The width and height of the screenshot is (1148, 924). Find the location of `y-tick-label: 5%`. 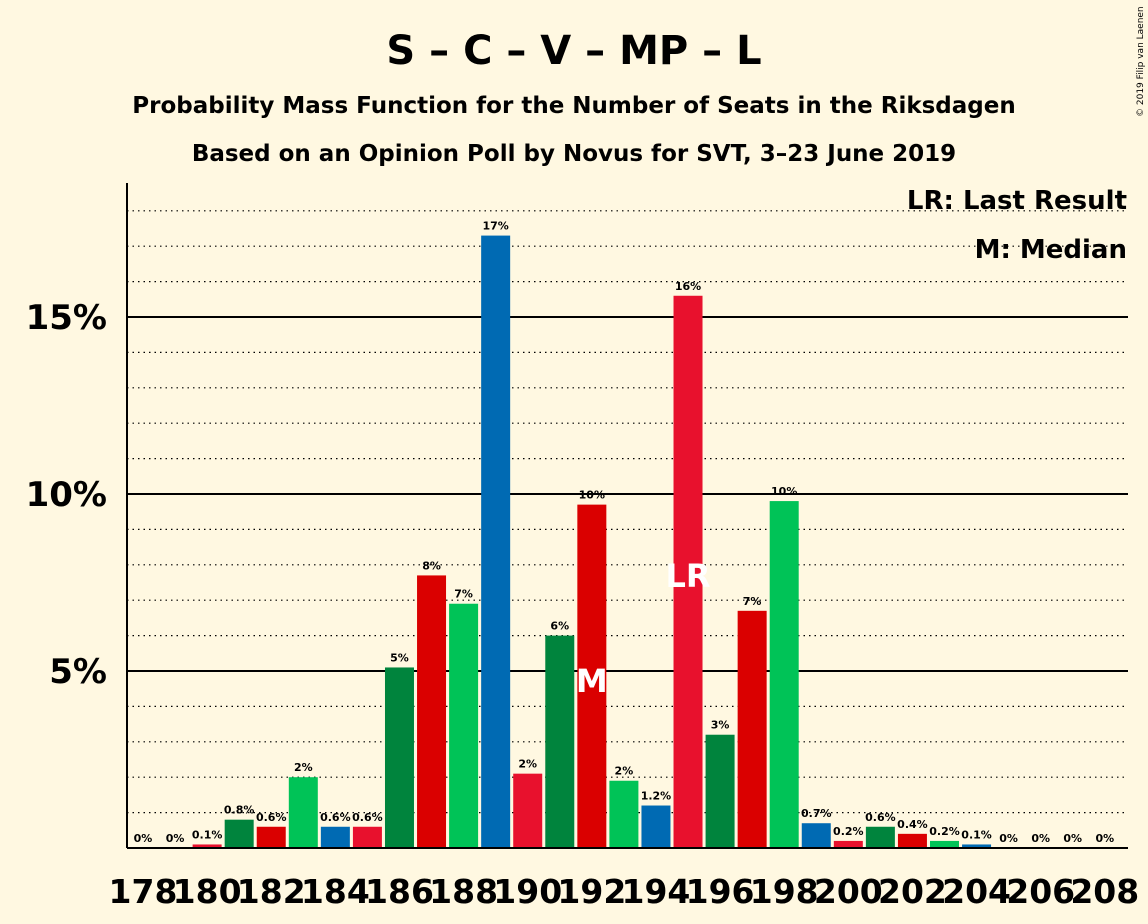

y-tick-label: 5% is located at coordinates (78, 672).